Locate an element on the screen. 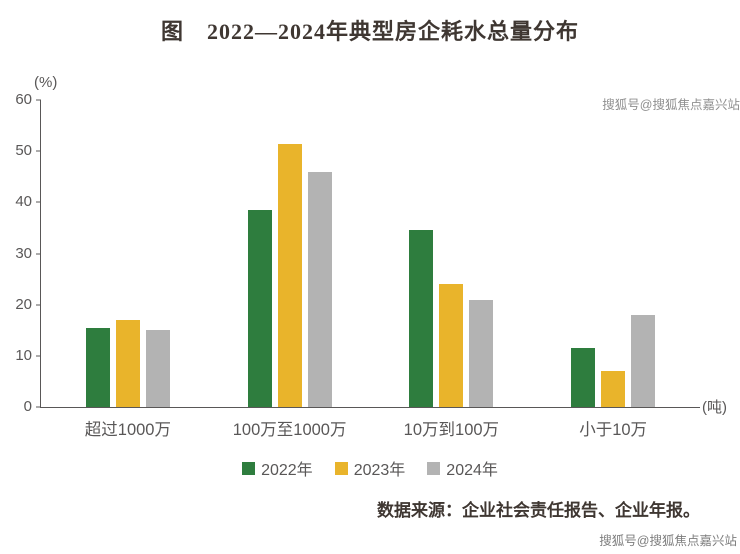  bar-group: 10万到100万 is located at coordinates (451, 269).